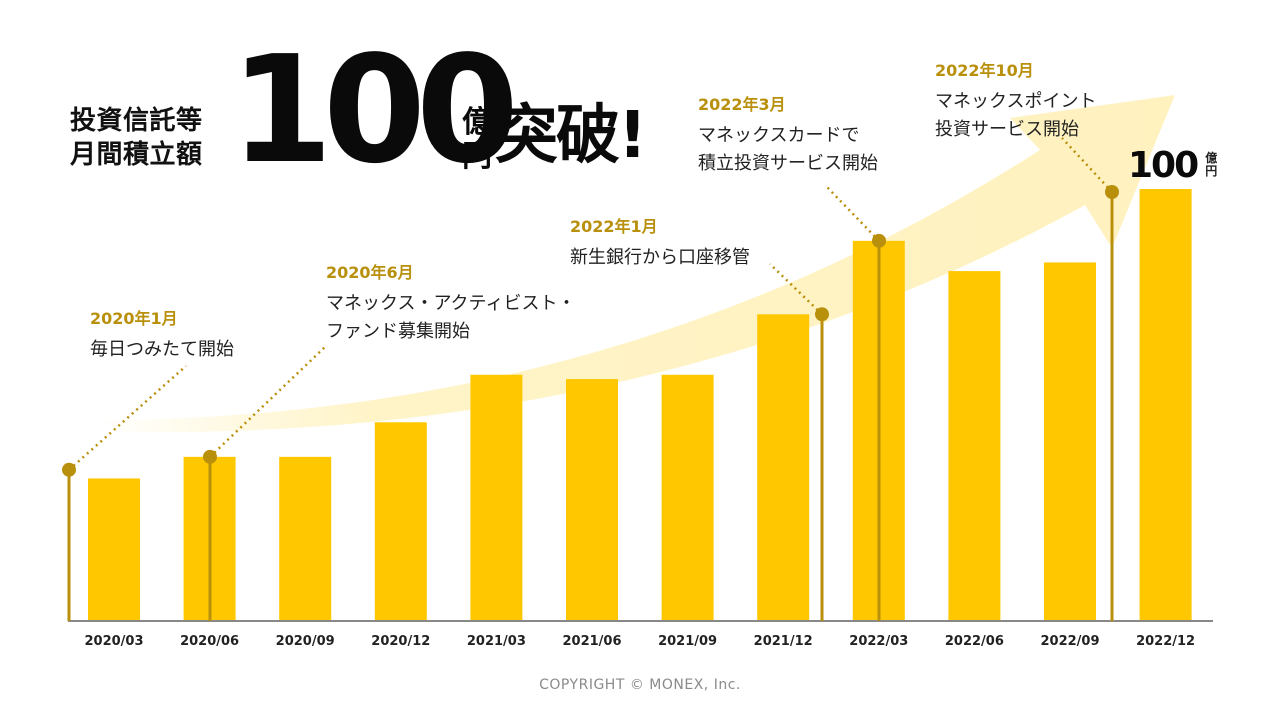 The width and height of the screenshot is (1280, 720). What do you see at coordinates (783, 641) in the screenshot?
I see `x-tick-label: 2021/12` at bounding box center [783, 641].